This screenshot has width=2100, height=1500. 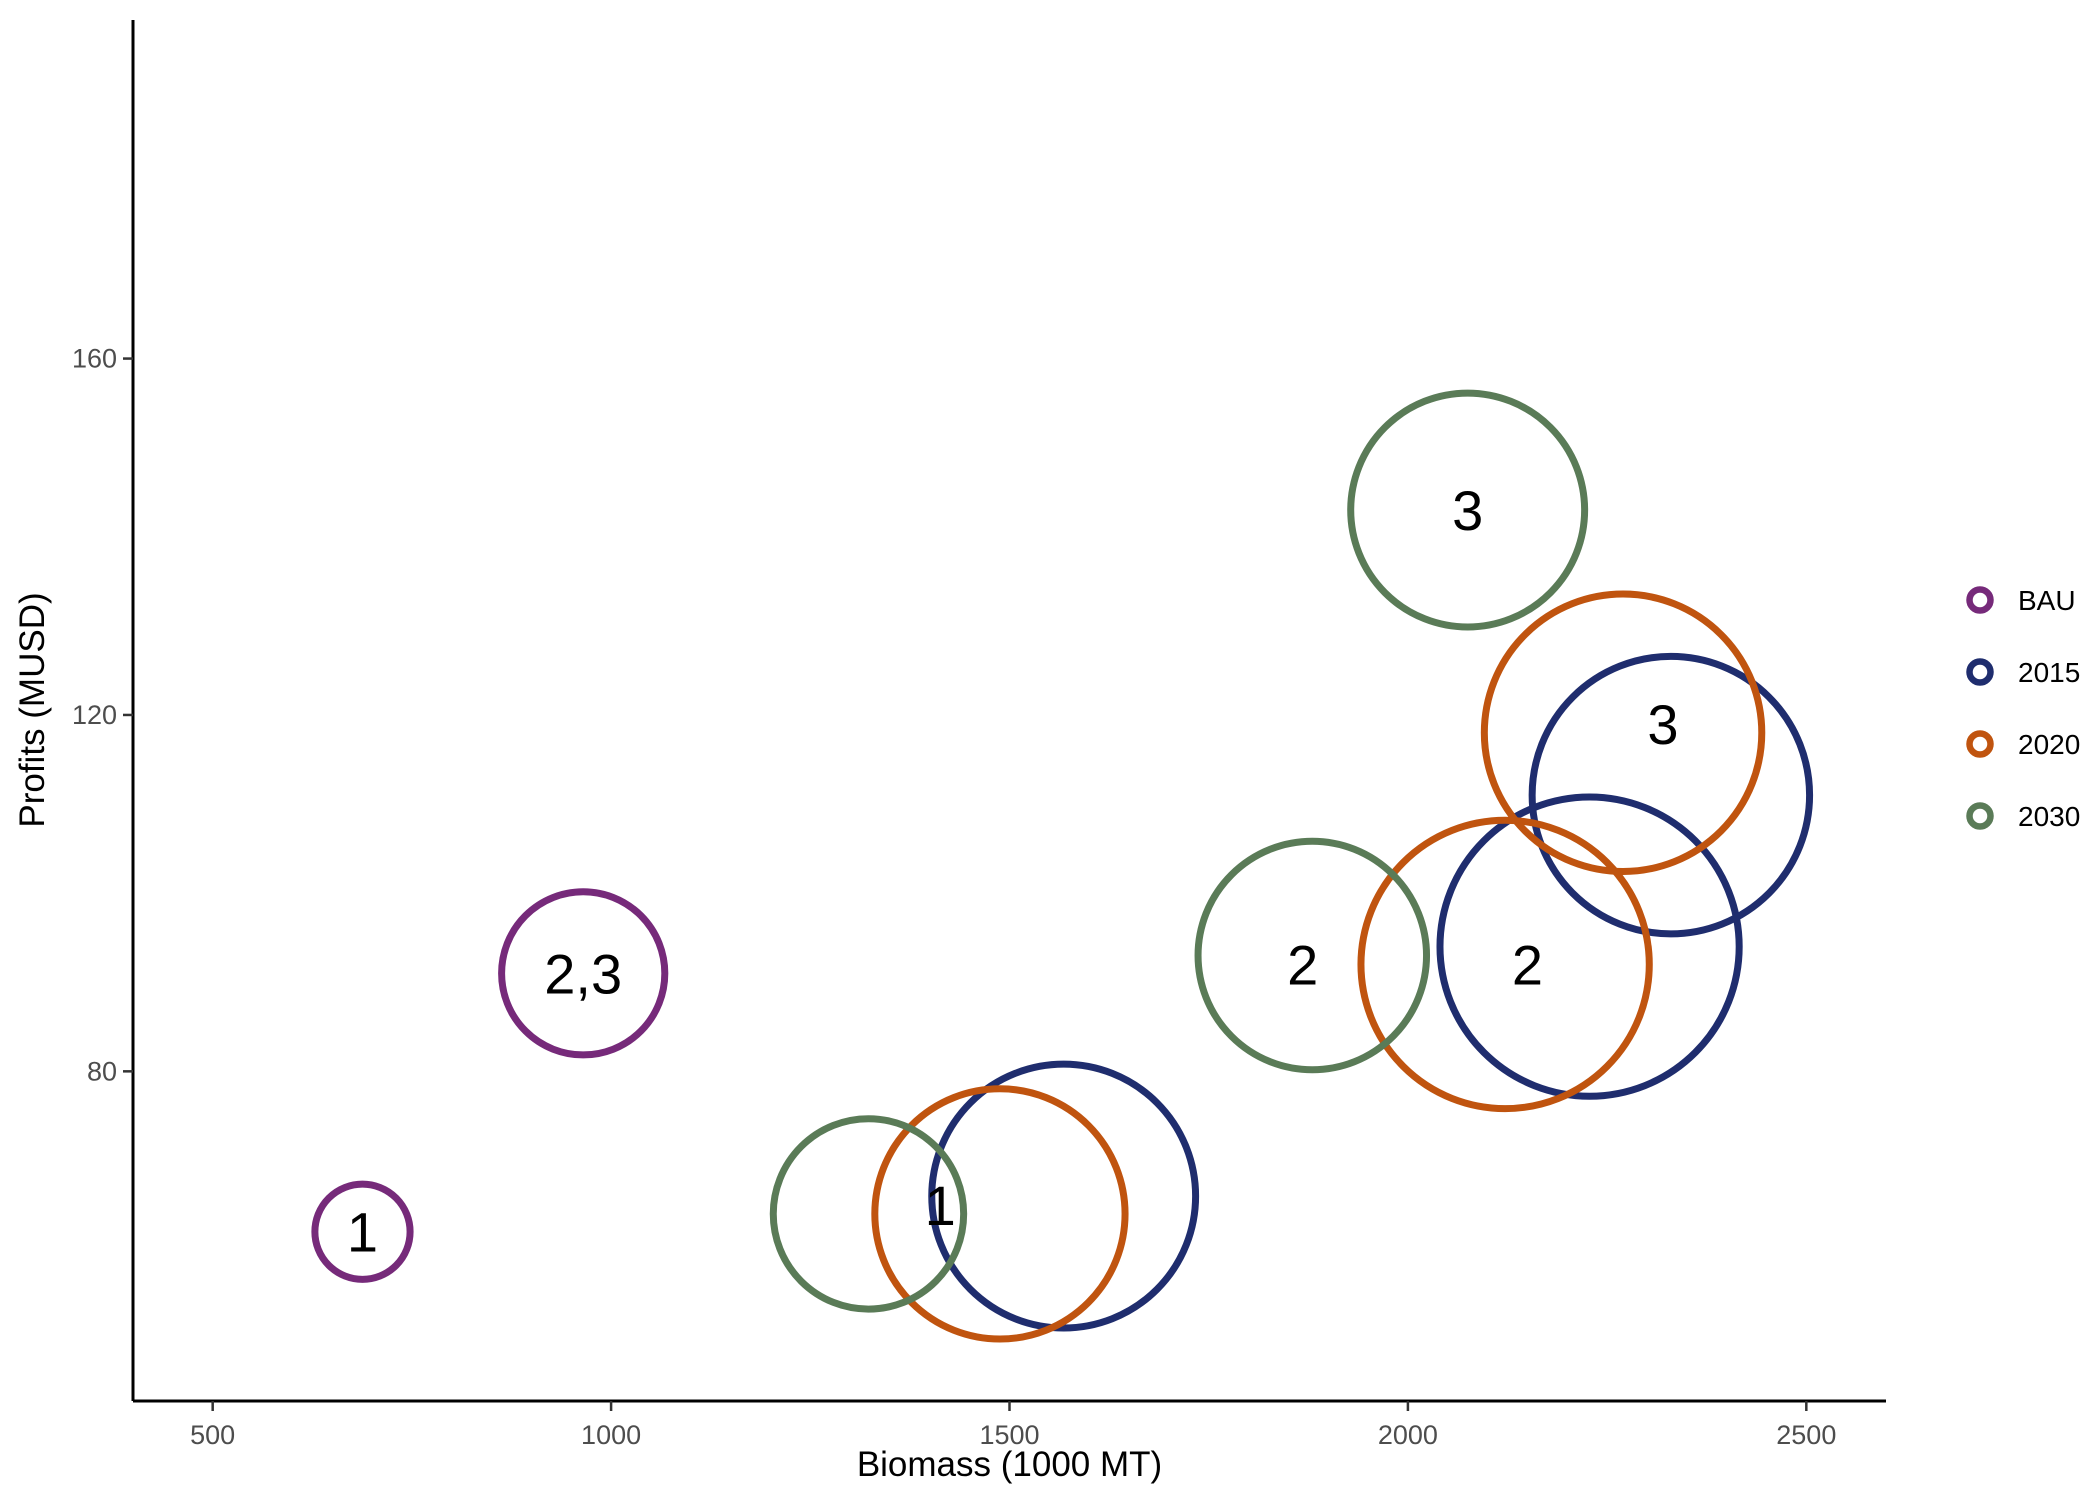 I want to click on x-tick-label: 500, so click(x=212, y=1435).